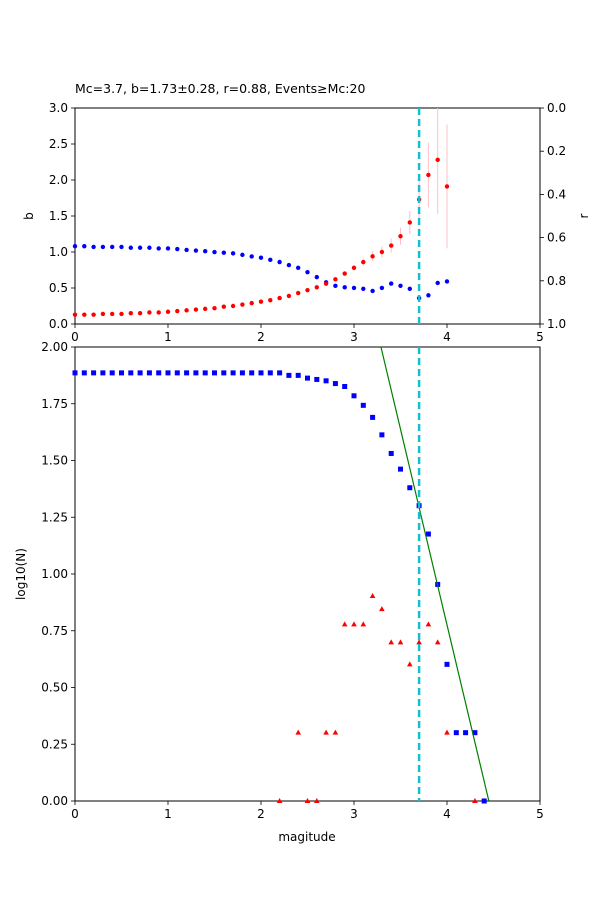  I want to click on log10n-axis-label: log10(N), so click(21, 574).